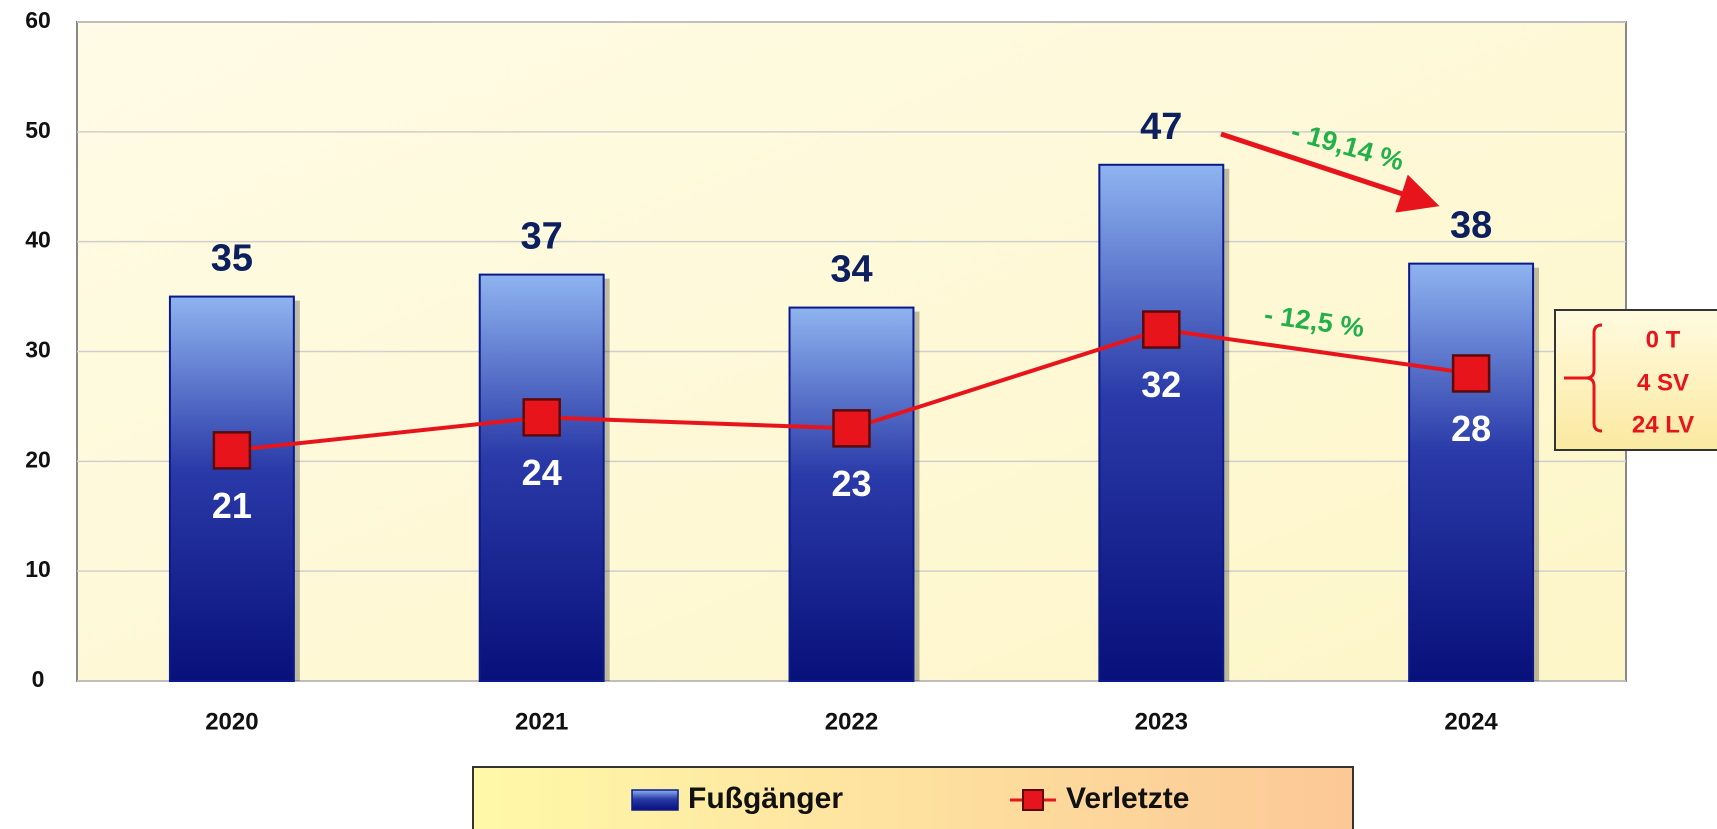  I want to click on legend-box, so click(913, 797).